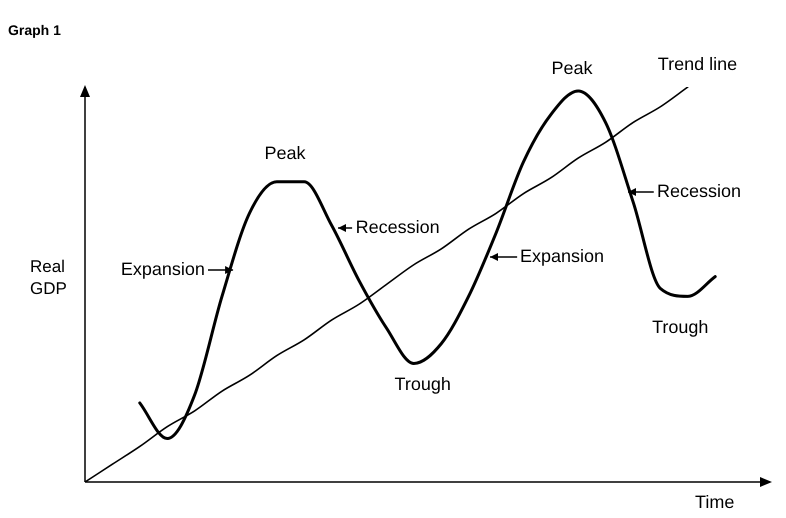 The width and height of the screenshot is (786, 518). Describe the element at coordinates (573, 68) in the screenshot. I see `text: Peak` at that location.